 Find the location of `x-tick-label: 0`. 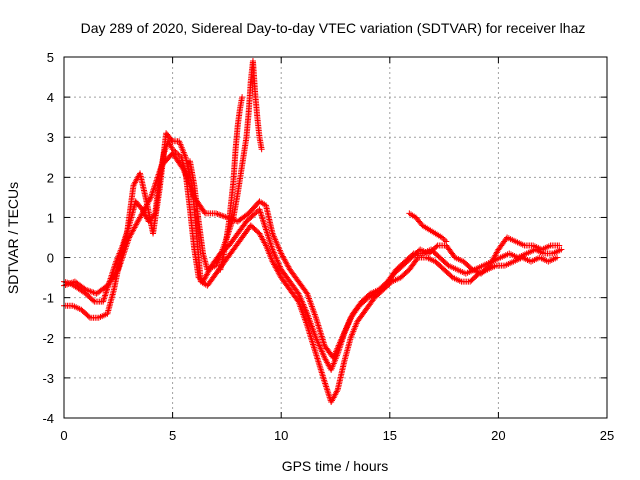

x-tick-label: 0 is located at coordinates (63, 435).